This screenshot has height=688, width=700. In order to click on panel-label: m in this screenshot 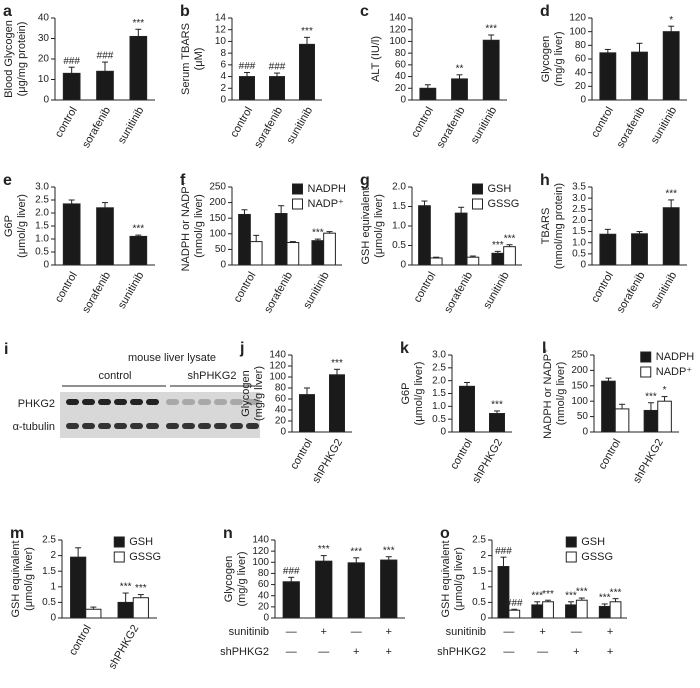, I will do `click(17, 533)`.